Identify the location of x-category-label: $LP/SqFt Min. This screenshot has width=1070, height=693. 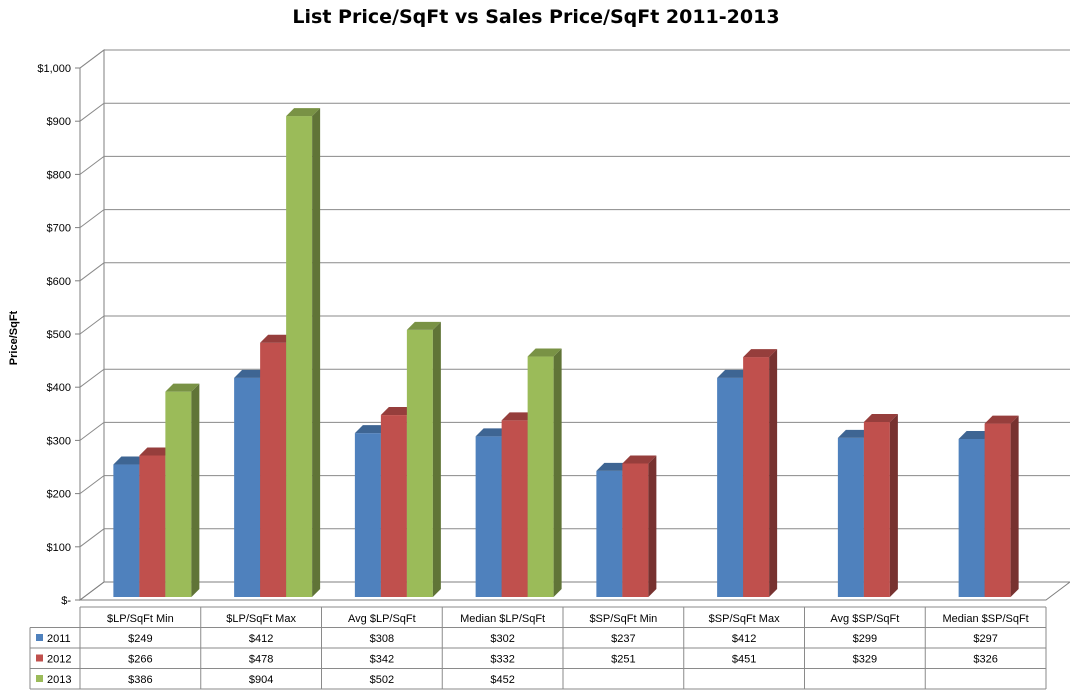
(140, 619).